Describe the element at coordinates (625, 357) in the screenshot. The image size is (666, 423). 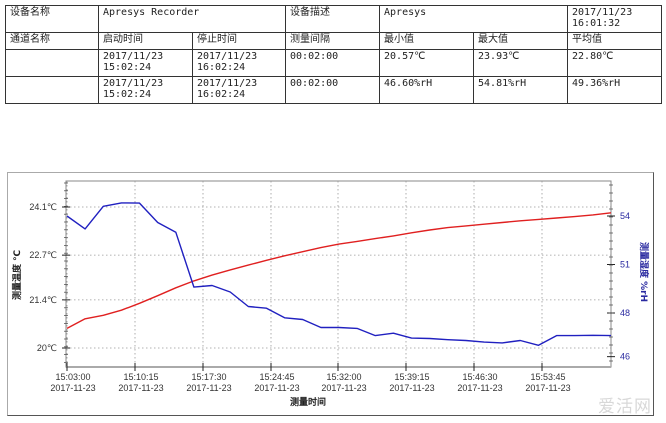
I see `y-right-tick-label: 46` at that location.